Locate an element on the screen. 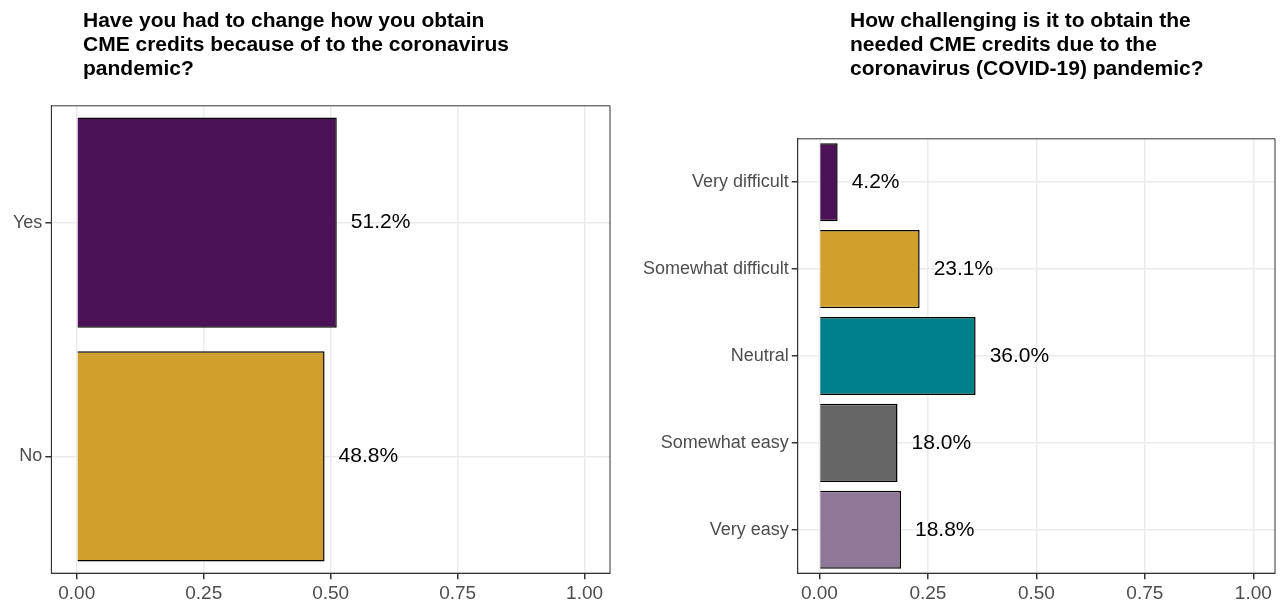 The width and height of the screenshot is (1285, 612). data-label: 23.1% is located at coordinates (963, 267).